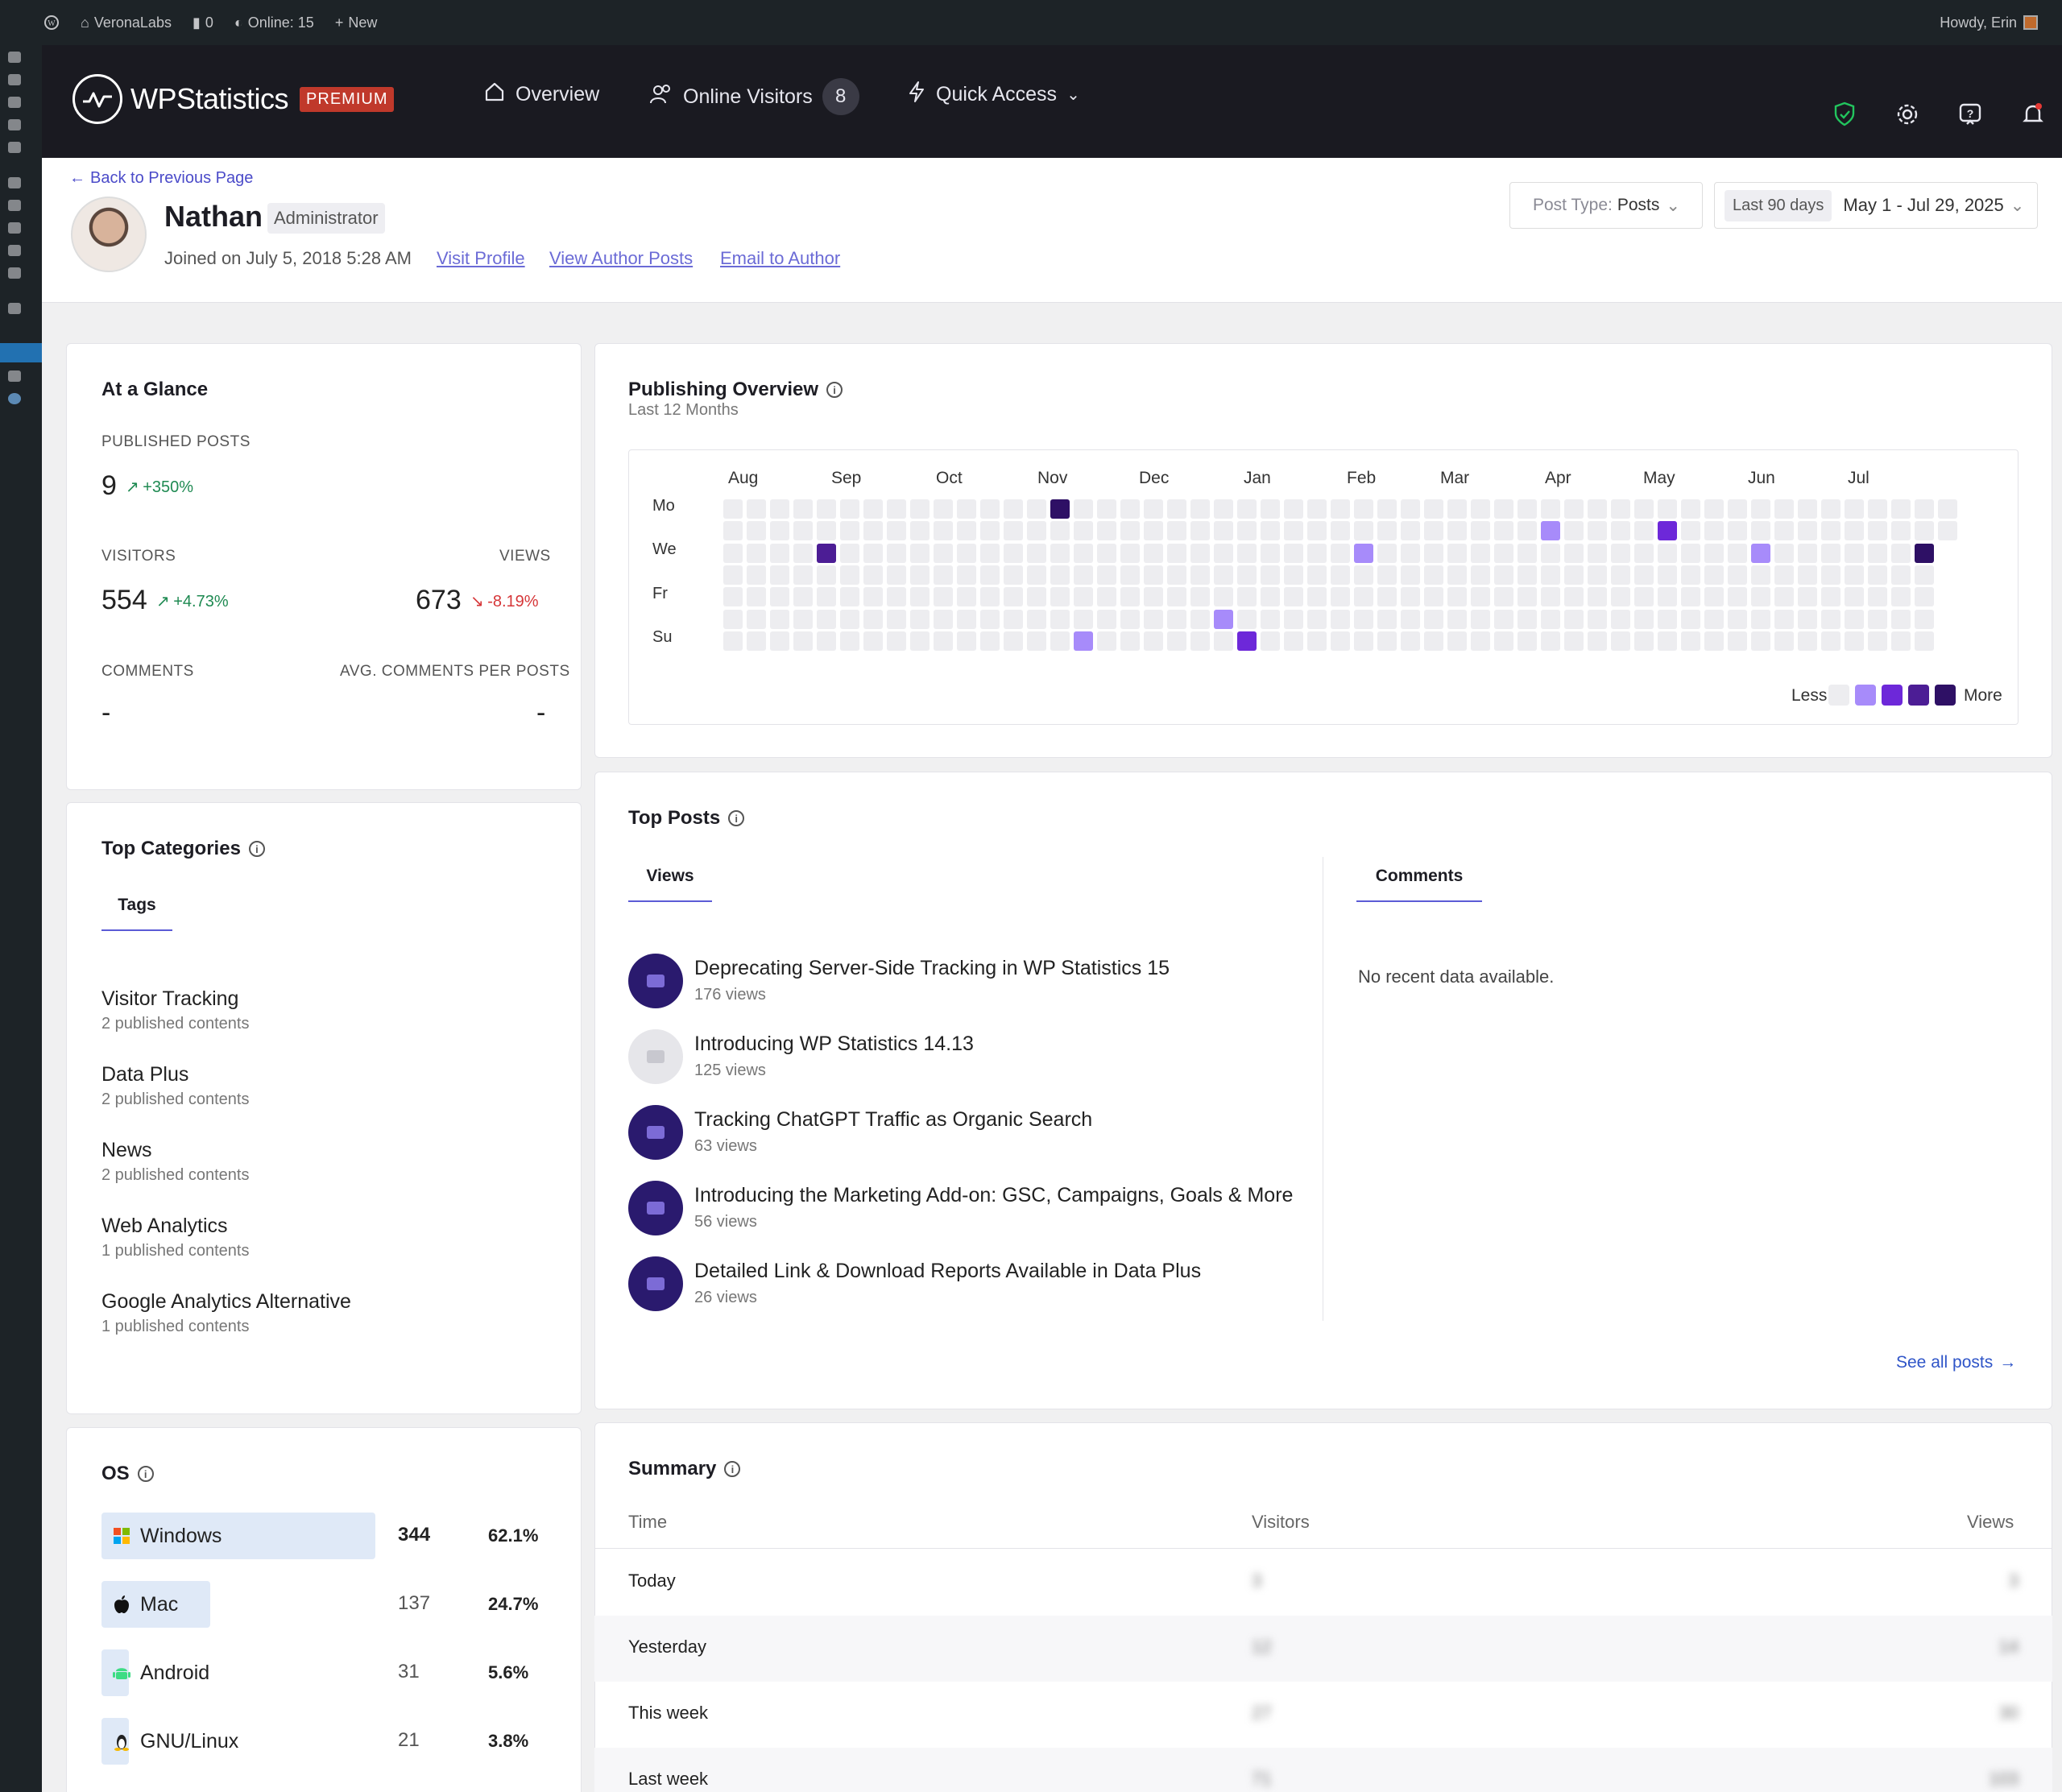  Describe the element at coordinates (1989, 22) in the screenshot. I see `admin-bar-account: Howdy, Erin` at that location.